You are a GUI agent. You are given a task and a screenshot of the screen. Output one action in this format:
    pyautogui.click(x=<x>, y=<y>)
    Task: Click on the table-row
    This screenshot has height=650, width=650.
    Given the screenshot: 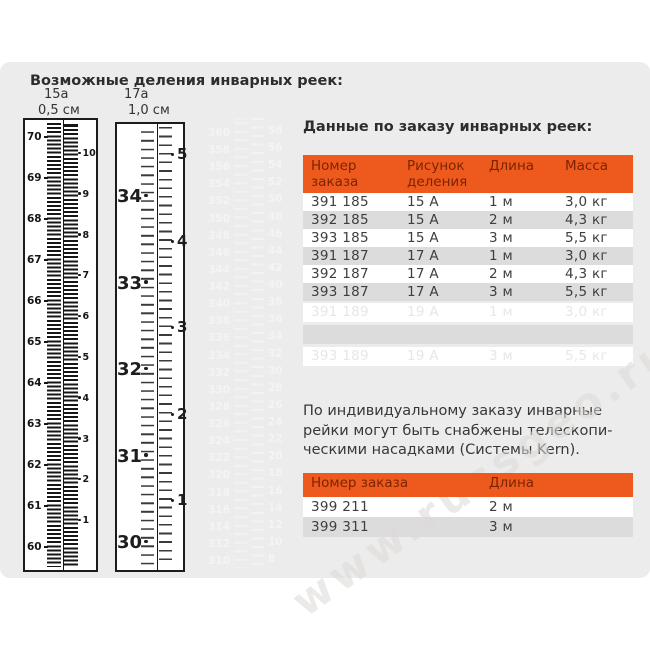 What is the action you would take?
    pyautogui.click(x=468, y=334)
    